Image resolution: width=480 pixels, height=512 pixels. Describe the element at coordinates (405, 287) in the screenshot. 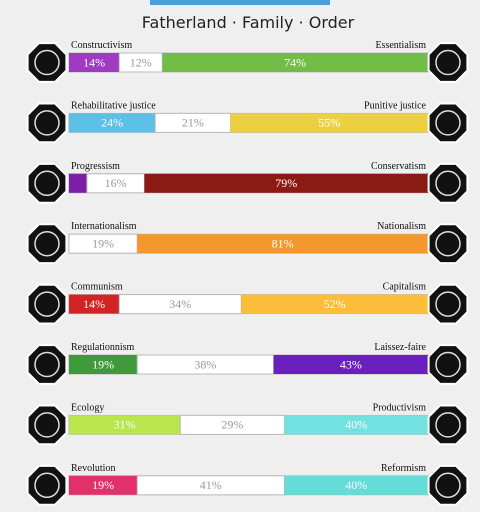

I see `right-axis-name: Capitalism` at that location.